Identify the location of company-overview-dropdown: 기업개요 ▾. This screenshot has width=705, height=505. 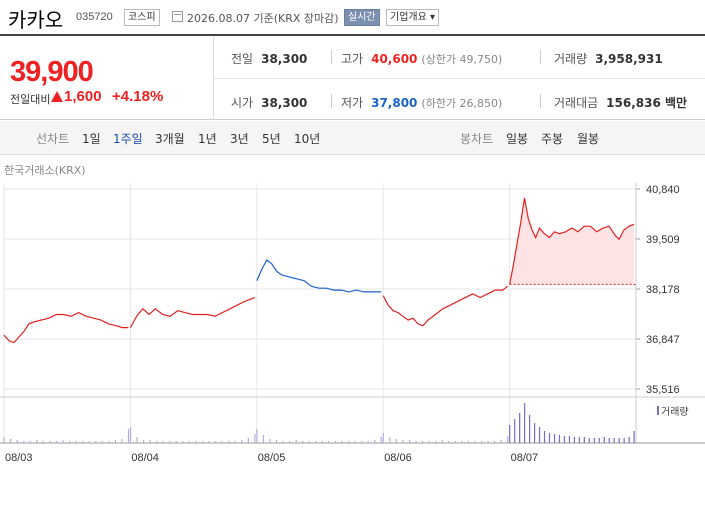
(412, 17).